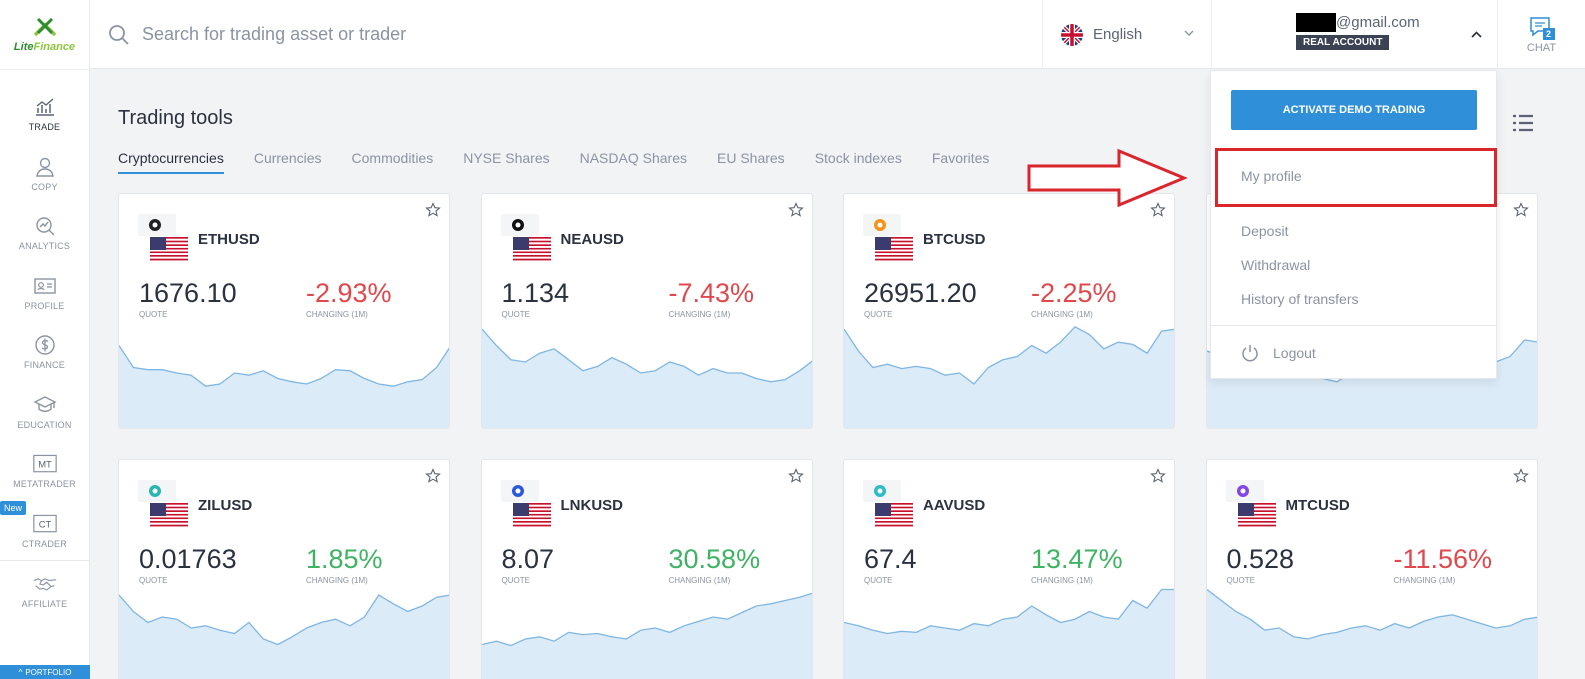 The width and height of the screenshot is (1585, 679). I want to click on analytics-icon, so click(44, 226).